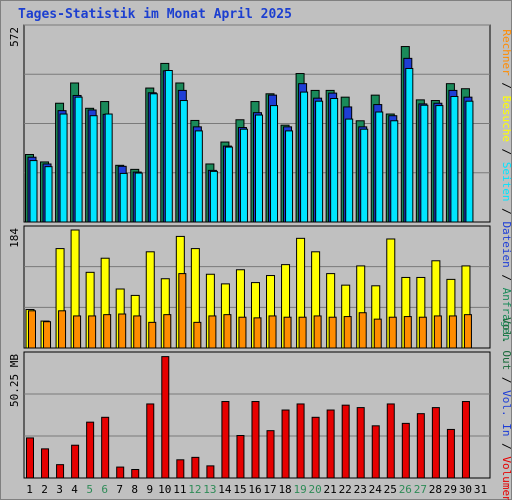 This screenshot has height=500, width=512. Describe the element at coordinates (420, 489) in the screenshot. I see `x-tick-label: 27` at that location.